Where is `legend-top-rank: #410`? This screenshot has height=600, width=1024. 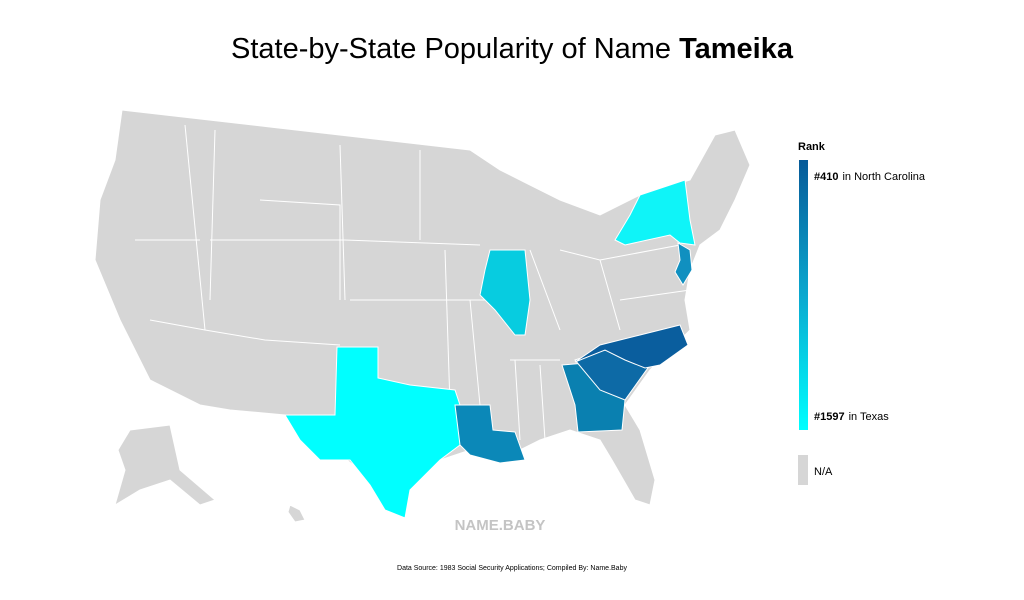
legend-top-rank: #410 is located at coordinates (826, 177).